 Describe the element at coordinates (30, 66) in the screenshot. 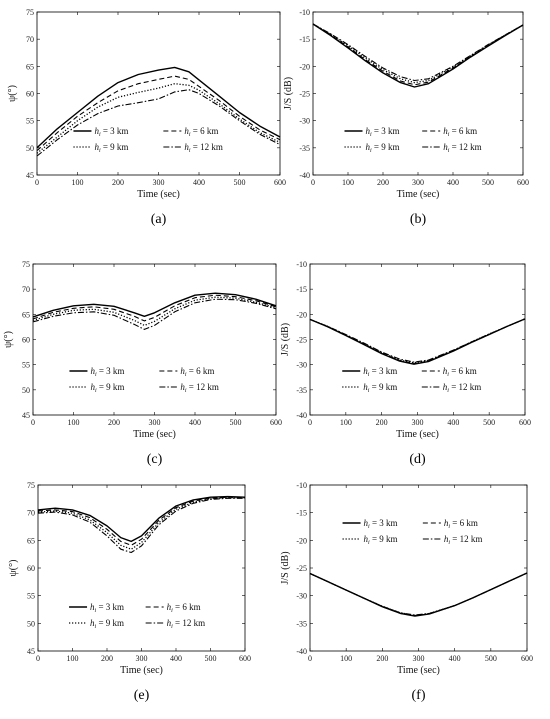

I see `y-tick-label: 65` at that location.